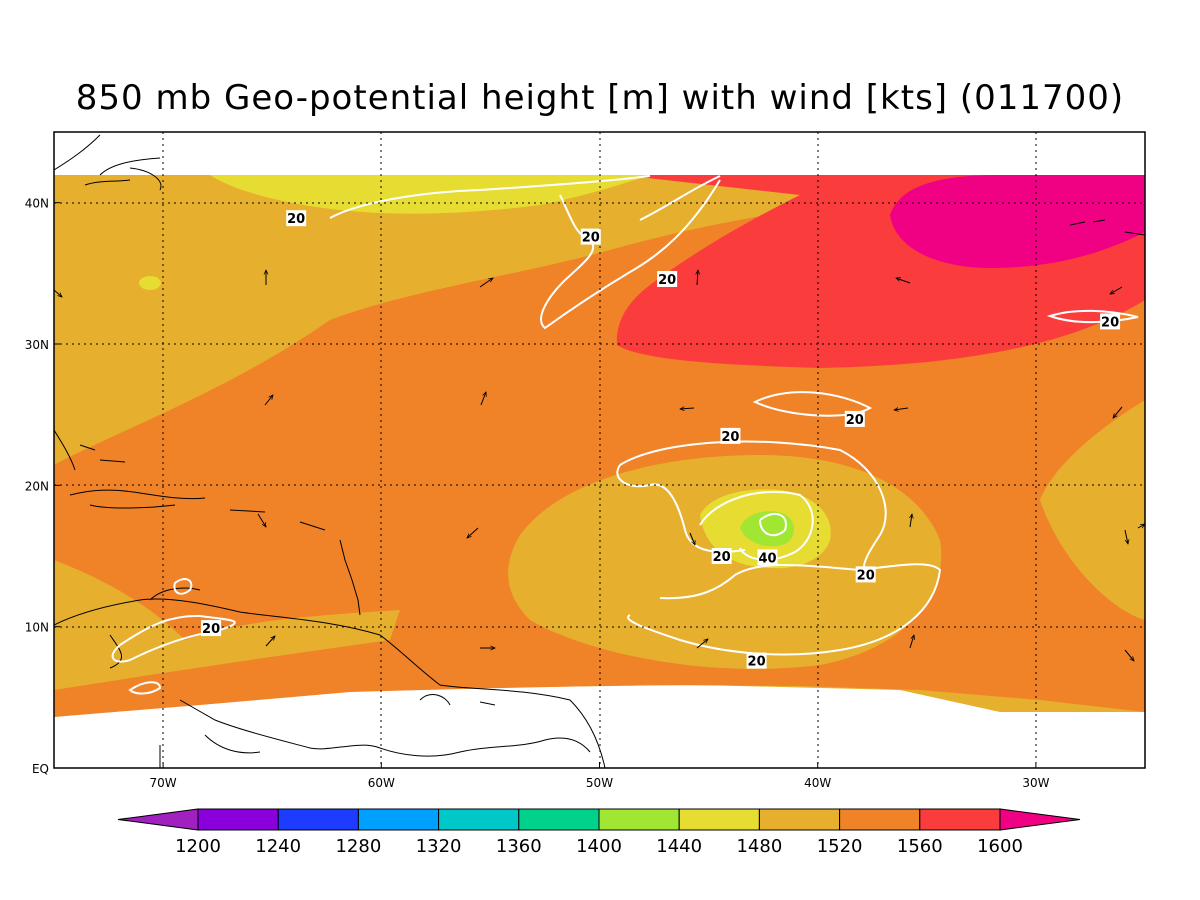 The height and width of the screenshot is (900, 1200). I want to click on lon-tick-label: 40W, so click(817, 783).